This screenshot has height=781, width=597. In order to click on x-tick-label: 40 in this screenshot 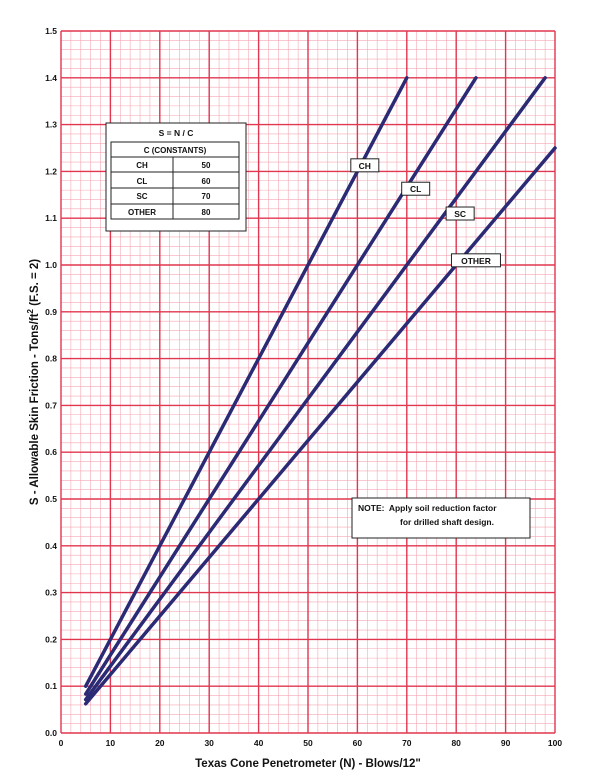, I will do `click(259, 743)`.